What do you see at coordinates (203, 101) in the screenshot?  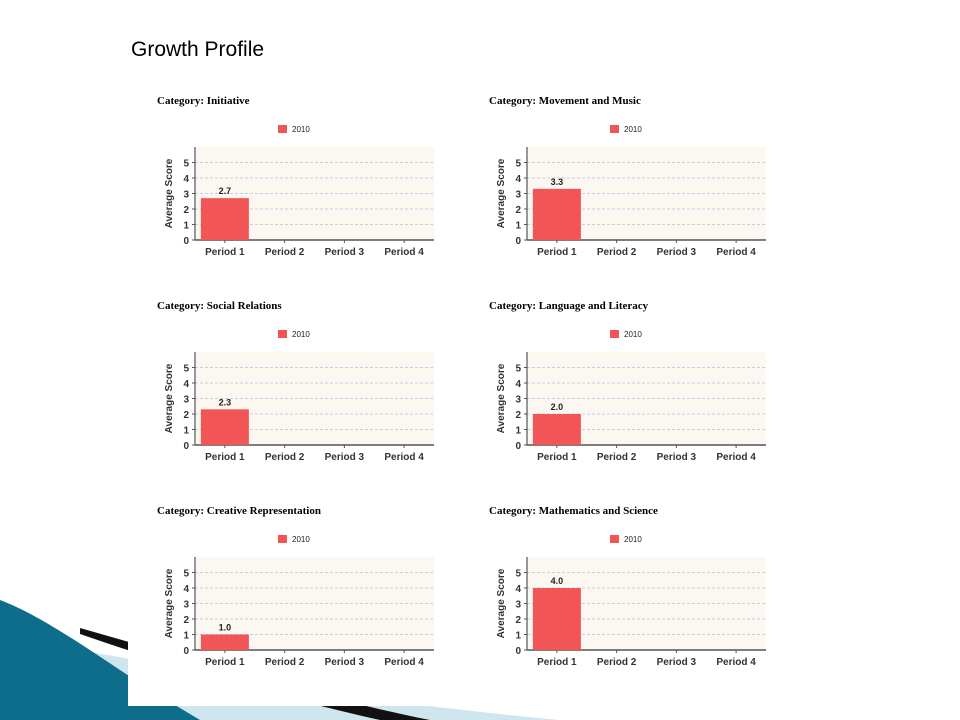 I see `chart-title: Category: Initiative` at bounding box center [203, 101].